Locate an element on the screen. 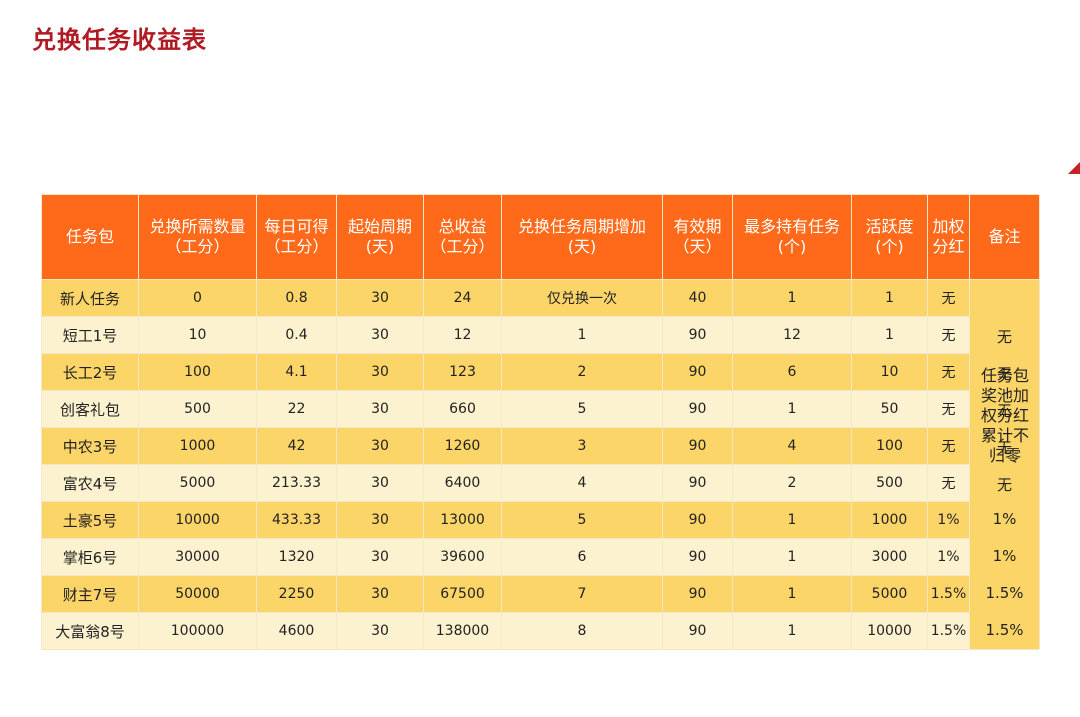 Image resolution: width=1080 pixels, height=717 pixels. cell-cycle-increase: 8 is located at coordinates (582, 631).